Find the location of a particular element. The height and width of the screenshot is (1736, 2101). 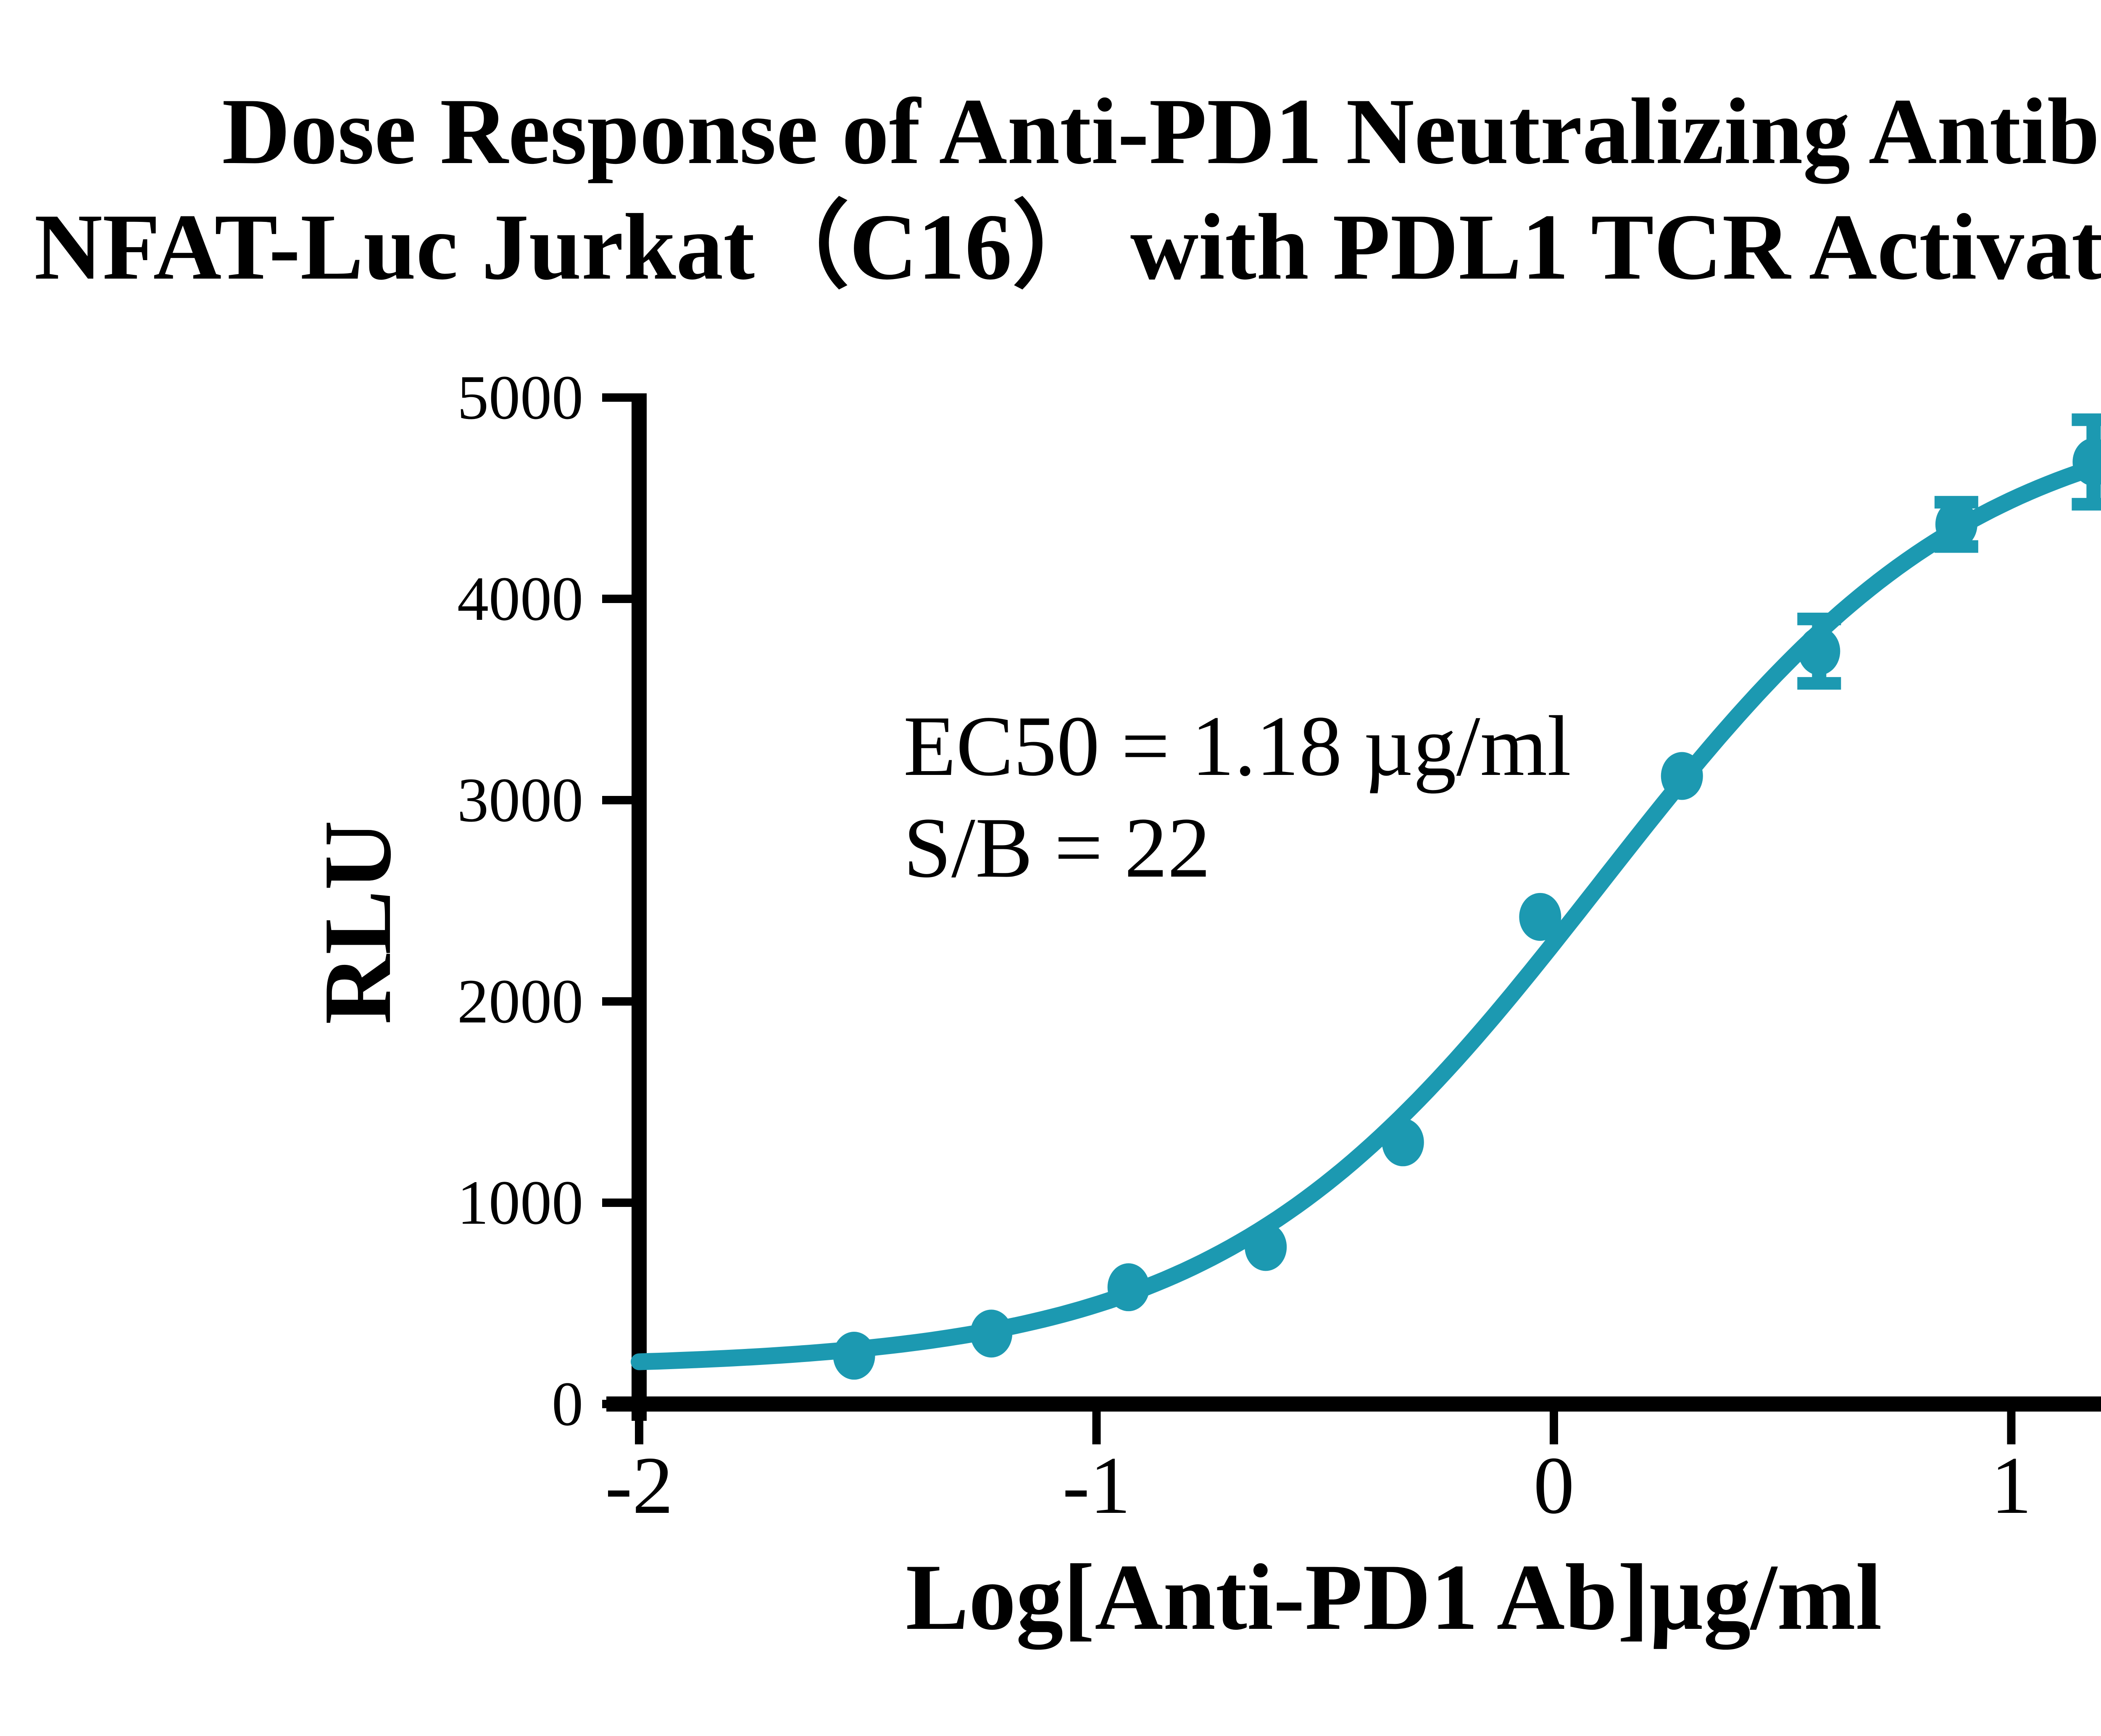

y-tick-label: 0 is located at coordinates (567, 1404).